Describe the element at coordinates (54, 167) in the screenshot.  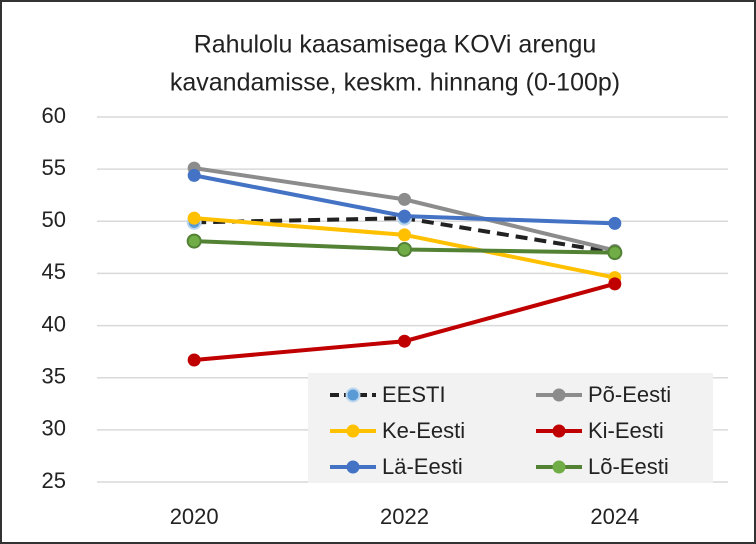
I see `y-tick-label: 55` at that location.